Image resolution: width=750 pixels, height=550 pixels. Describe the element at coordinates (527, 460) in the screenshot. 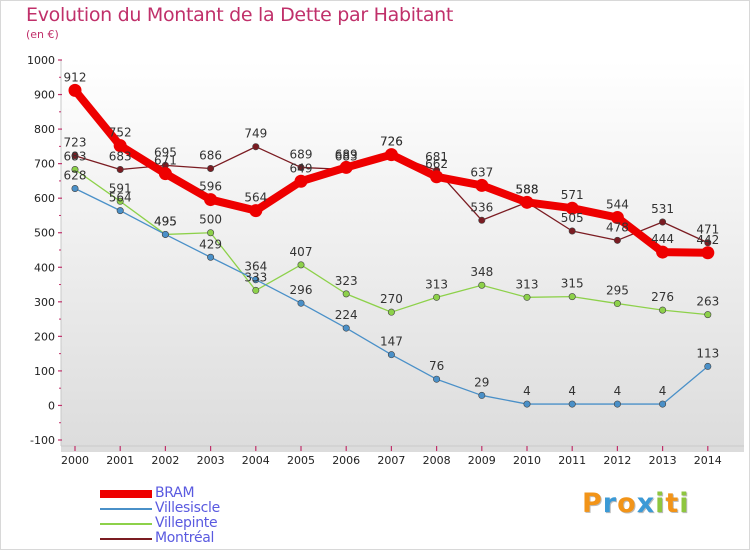

I see `x-tick-label: 2010` at that location.